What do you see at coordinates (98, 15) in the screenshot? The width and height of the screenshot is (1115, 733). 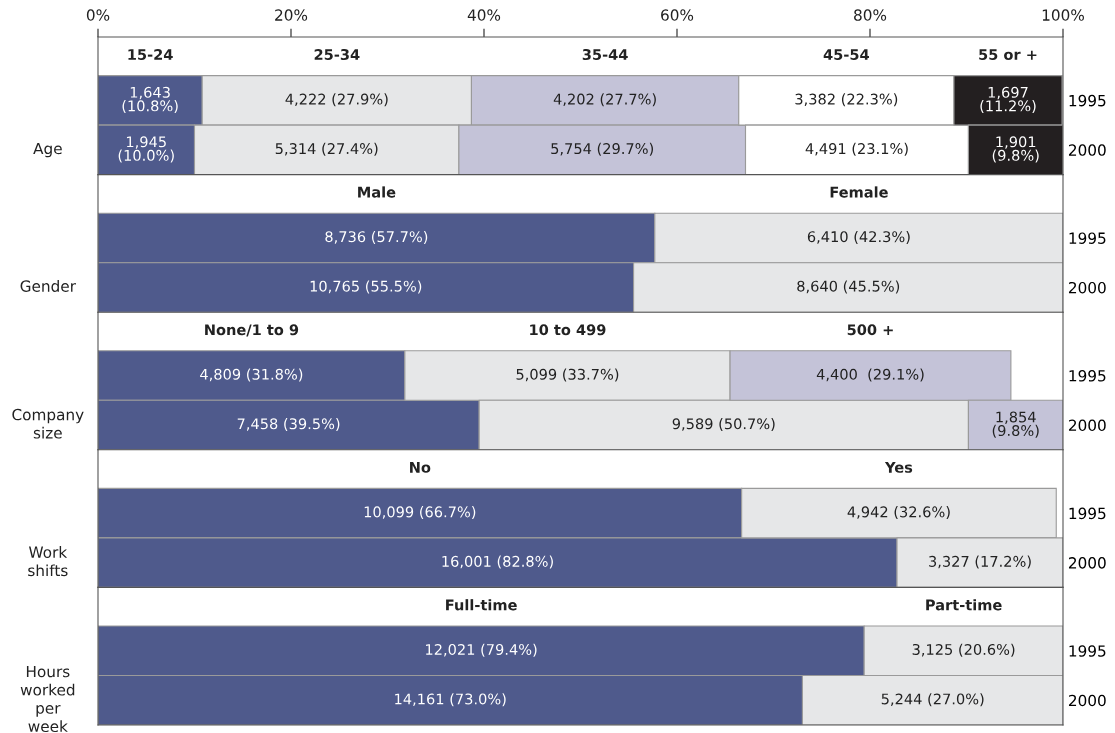 I see `x-tick-label: 0%` at bounding box center [98, 15].